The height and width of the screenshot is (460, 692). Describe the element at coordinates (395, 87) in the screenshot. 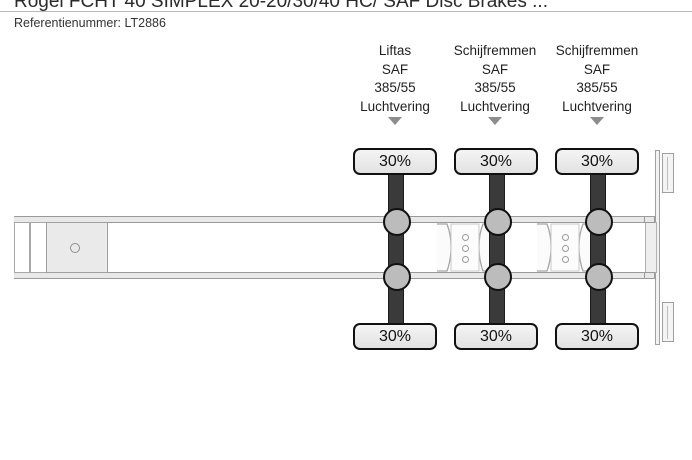

I see `axle-1-size: 385/55` at that location.